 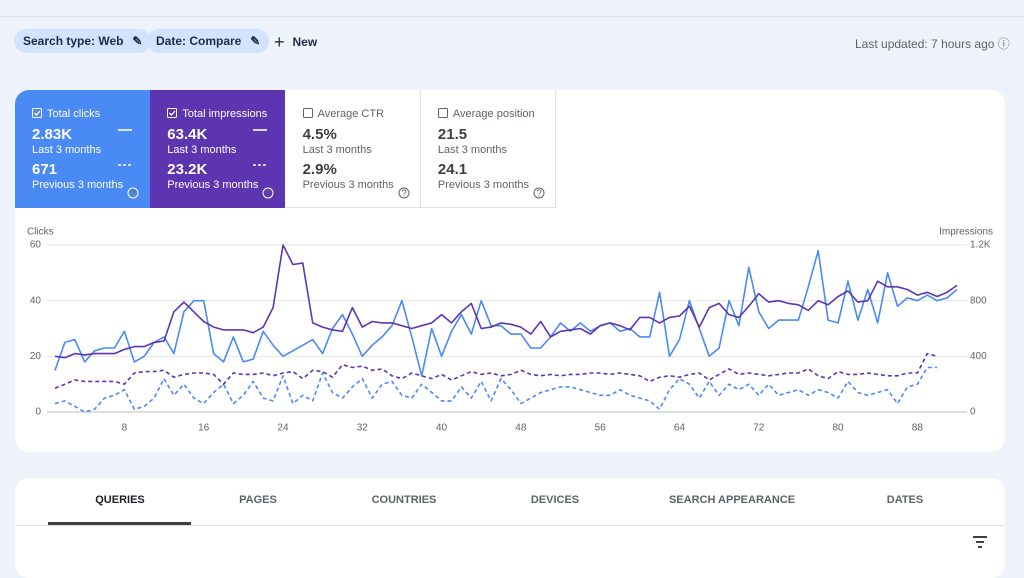 I want to click on metric-label: Total clicks, so click(x=74, y=114).